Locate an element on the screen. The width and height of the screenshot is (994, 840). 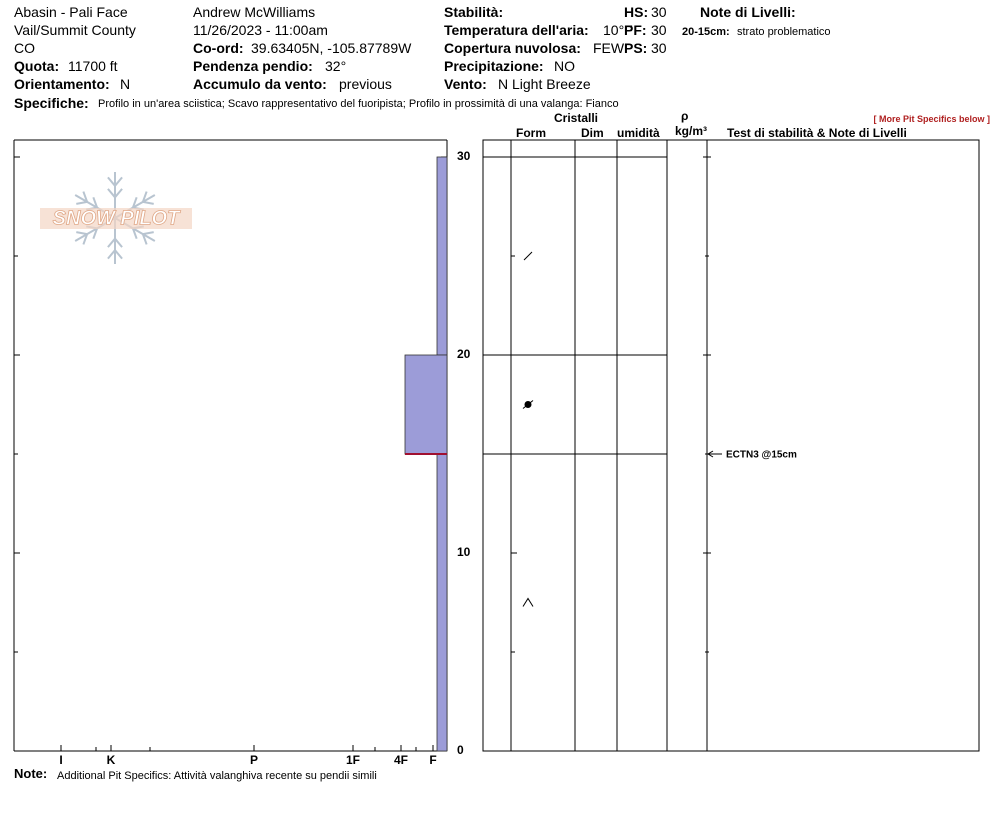
value: 10°F is located at coordinates (618, 30).